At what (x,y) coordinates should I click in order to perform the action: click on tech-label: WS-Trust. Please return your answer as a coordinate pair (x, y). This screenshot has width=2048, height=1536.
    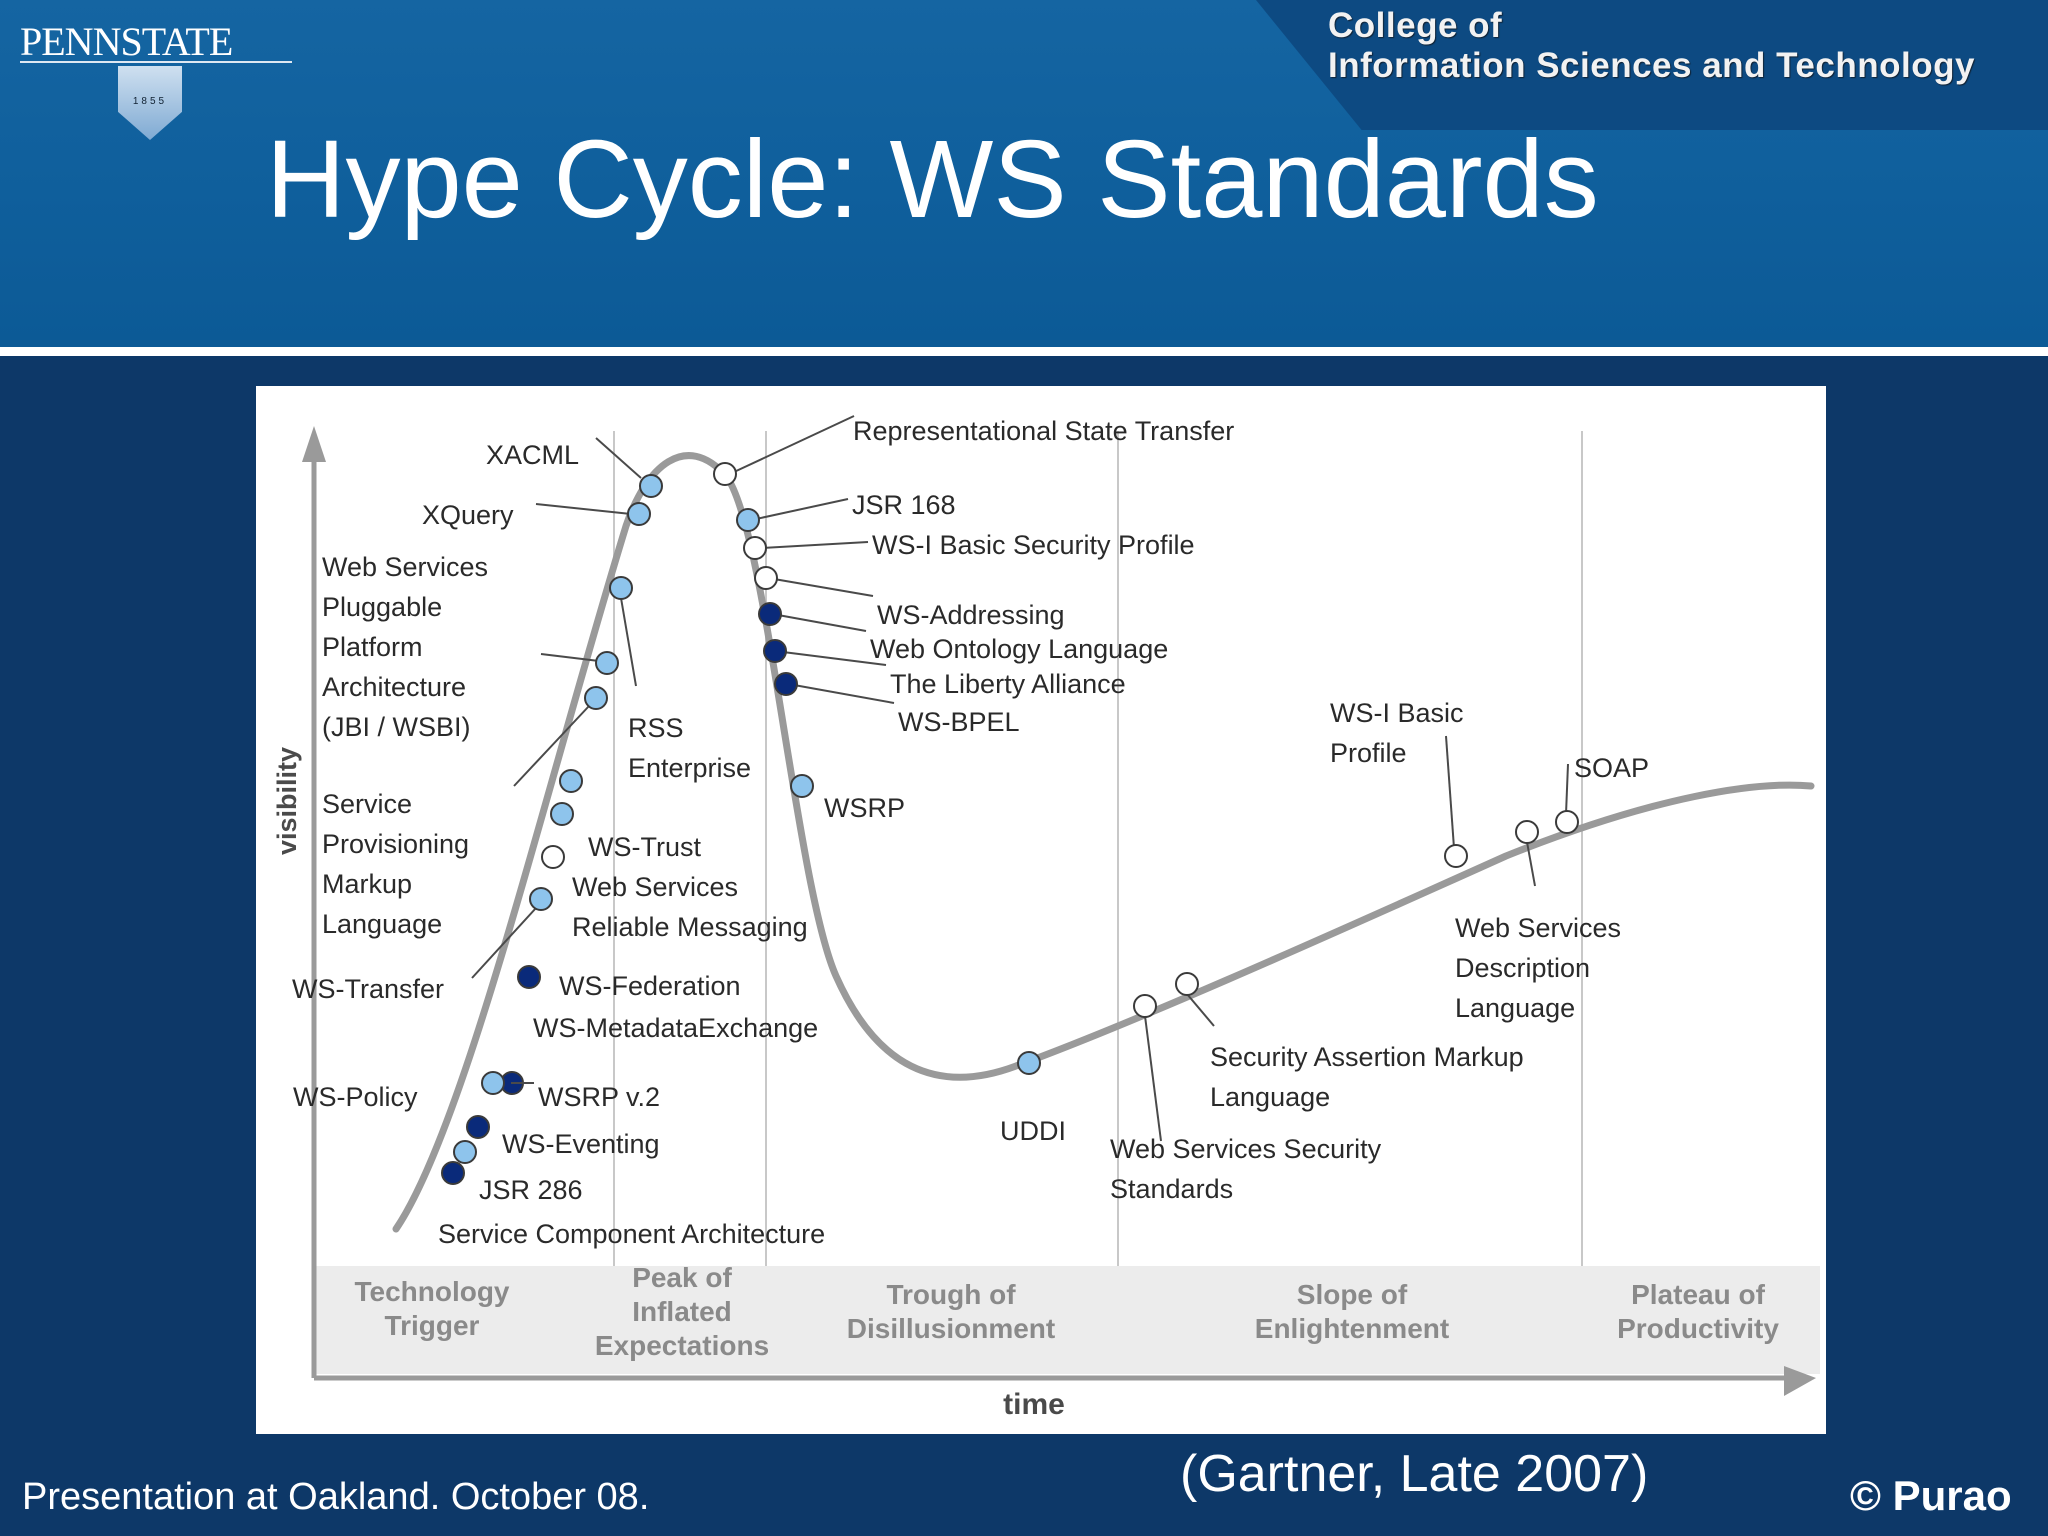
    Looking at the image, I should click on (644, 847).